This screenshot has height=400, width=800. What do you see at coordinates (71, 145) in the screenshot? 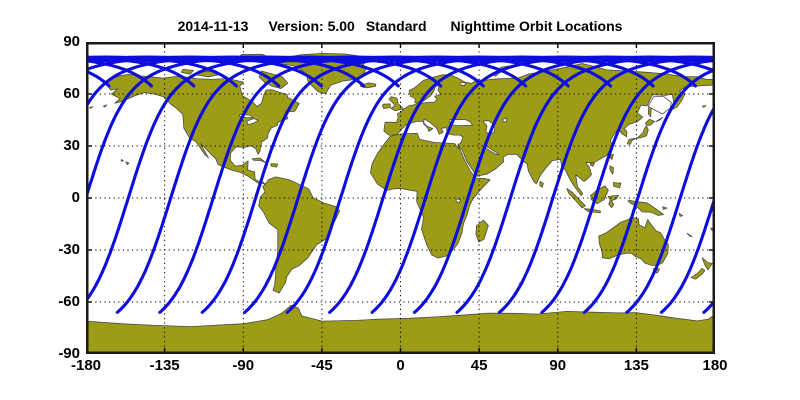
I see `y-axis-label: 30` at bounding box center [71, 145].